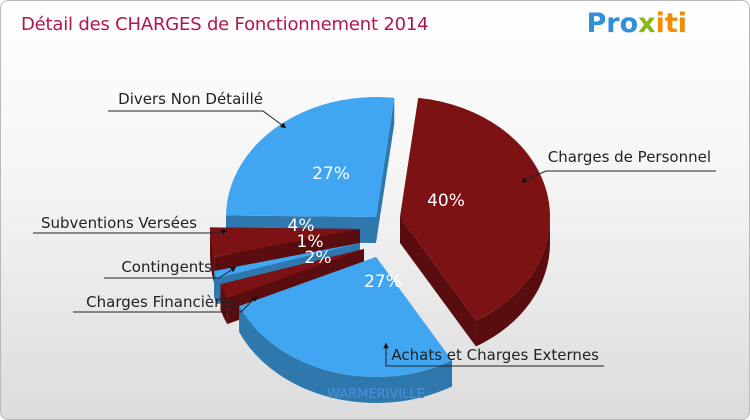  I want to click on pie-slice-subventions-vers-es, so click(285, 242).